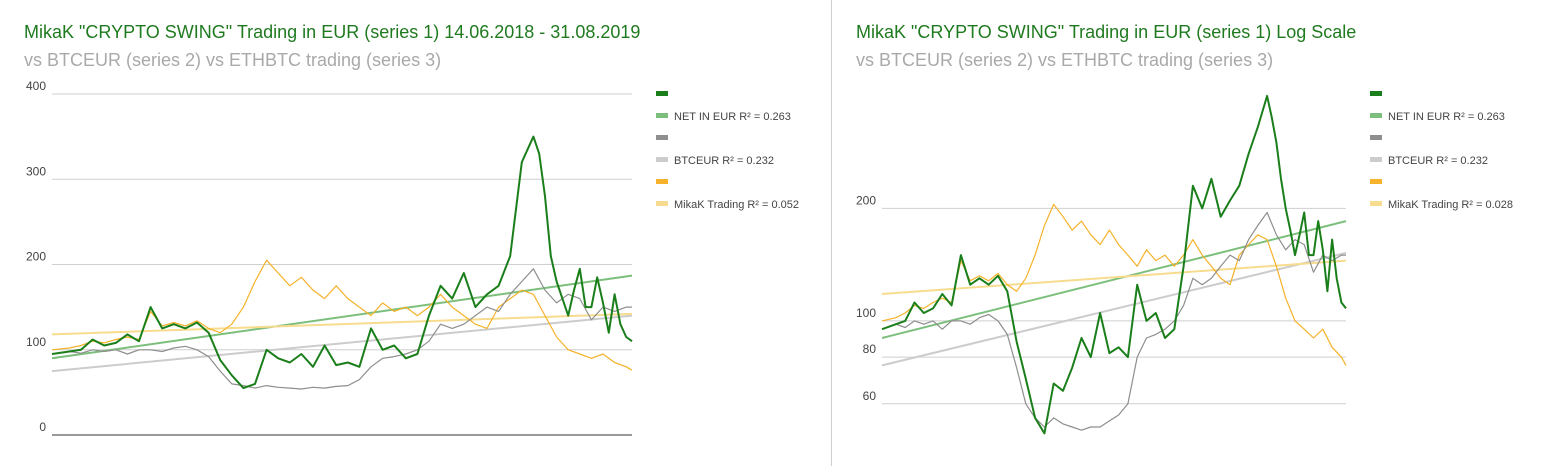  I want to click on y-tick-label: 80, so click(870, 349).